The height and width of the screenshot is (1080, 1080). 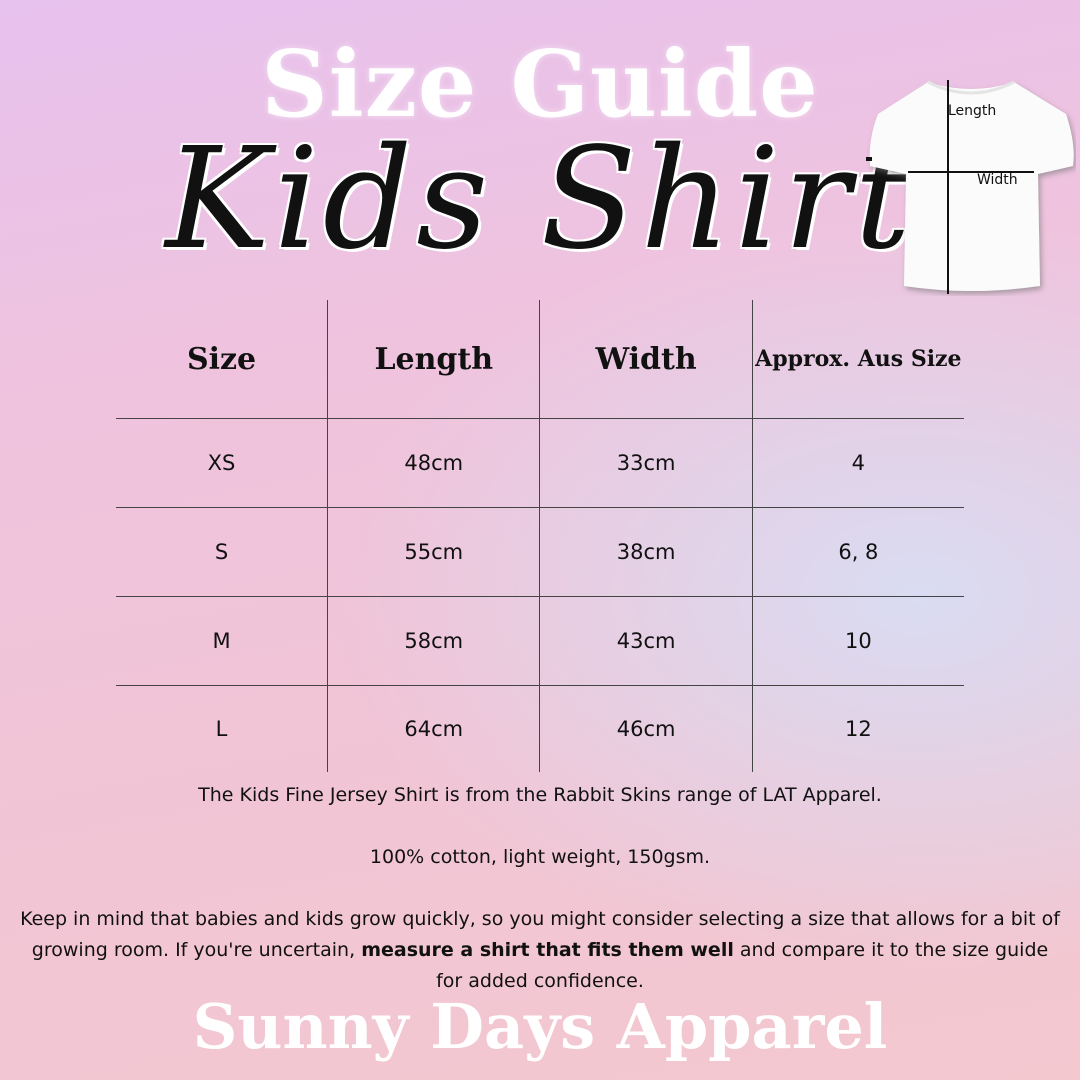 I want to click on cell: L, so click(x=222, y=728).